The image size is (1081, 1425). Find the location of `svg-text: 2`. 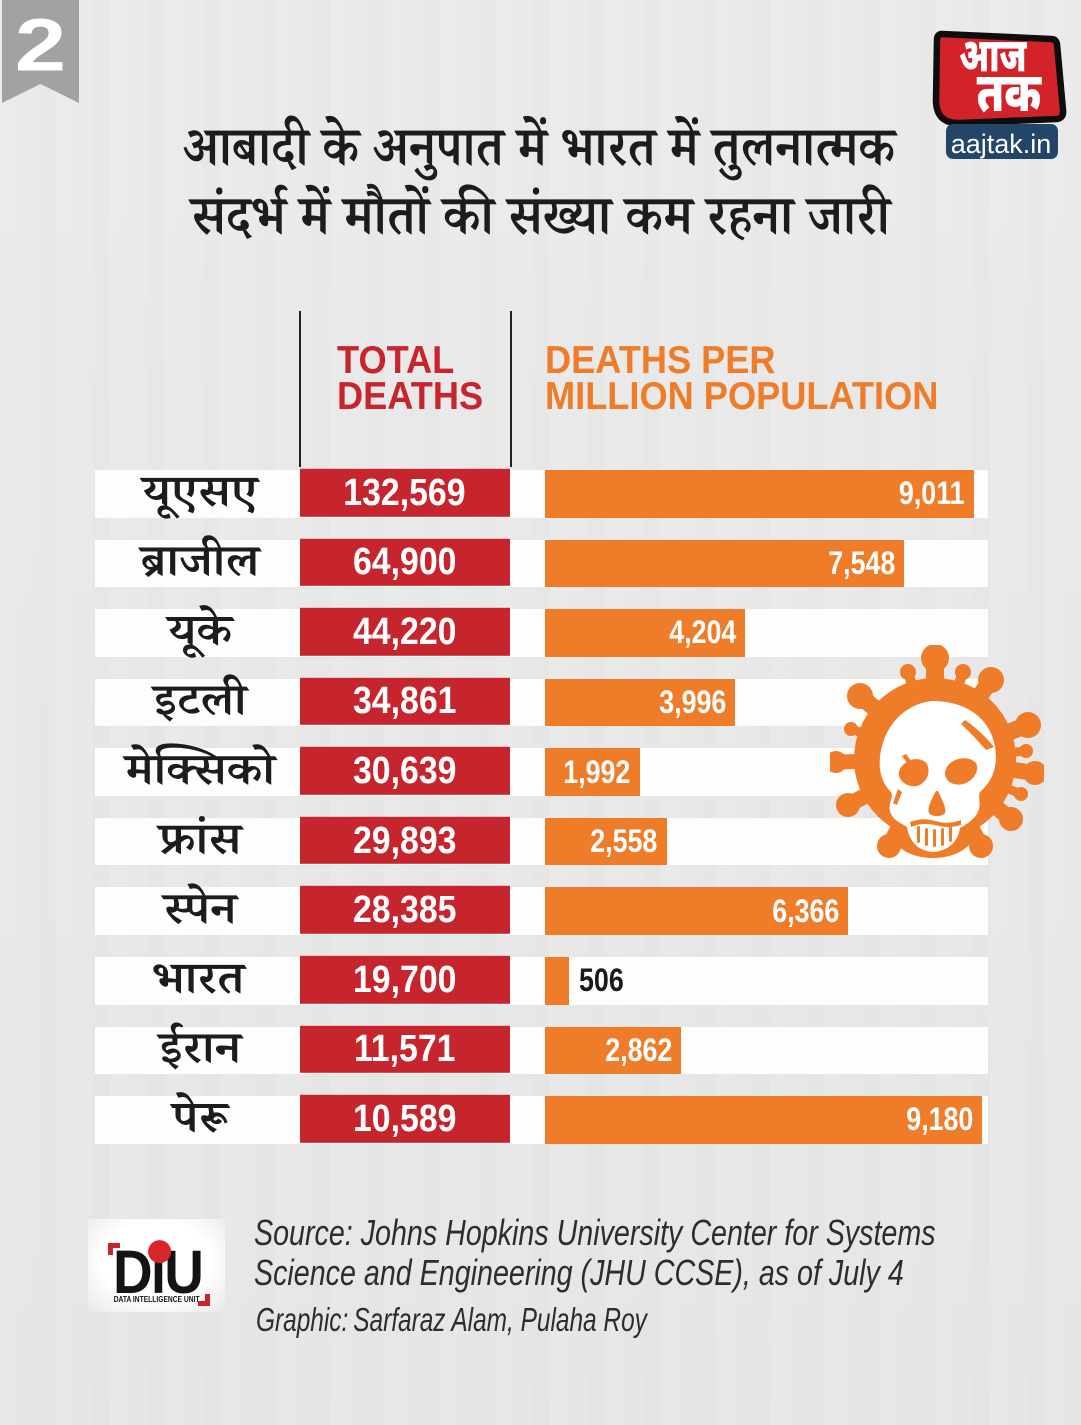

svg-text: 2 is located at coordinates (40, 44).